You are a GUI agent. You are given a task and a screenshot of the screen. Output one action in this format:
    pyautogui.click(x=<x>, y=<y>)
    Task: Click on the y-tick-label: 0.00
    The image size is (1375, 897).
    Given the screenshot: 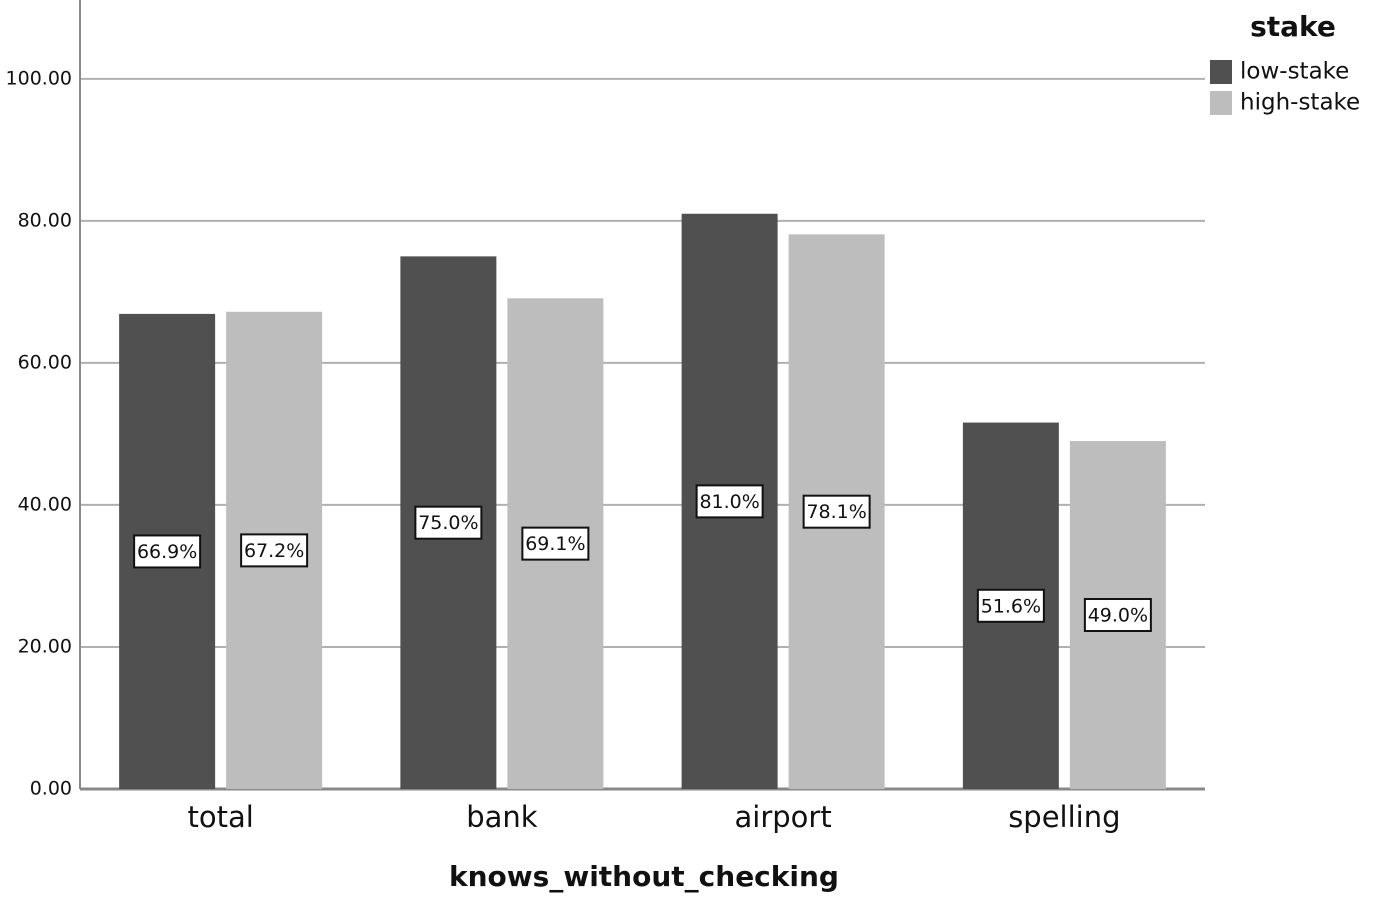 What is the action you would take?
    pyautogui.click(x=51, y=789)
    